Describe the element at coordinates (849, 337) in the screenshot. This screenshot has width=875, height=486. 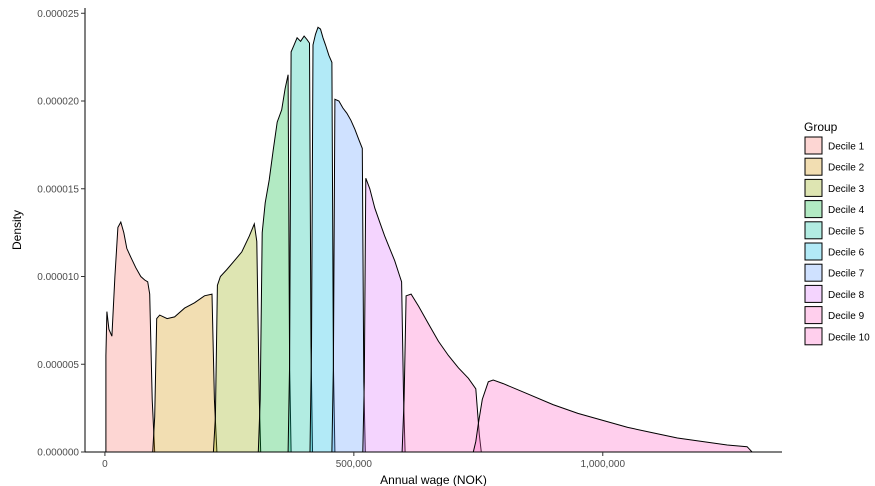
I see `legend-label-decile-10: Decile 10` at that location.